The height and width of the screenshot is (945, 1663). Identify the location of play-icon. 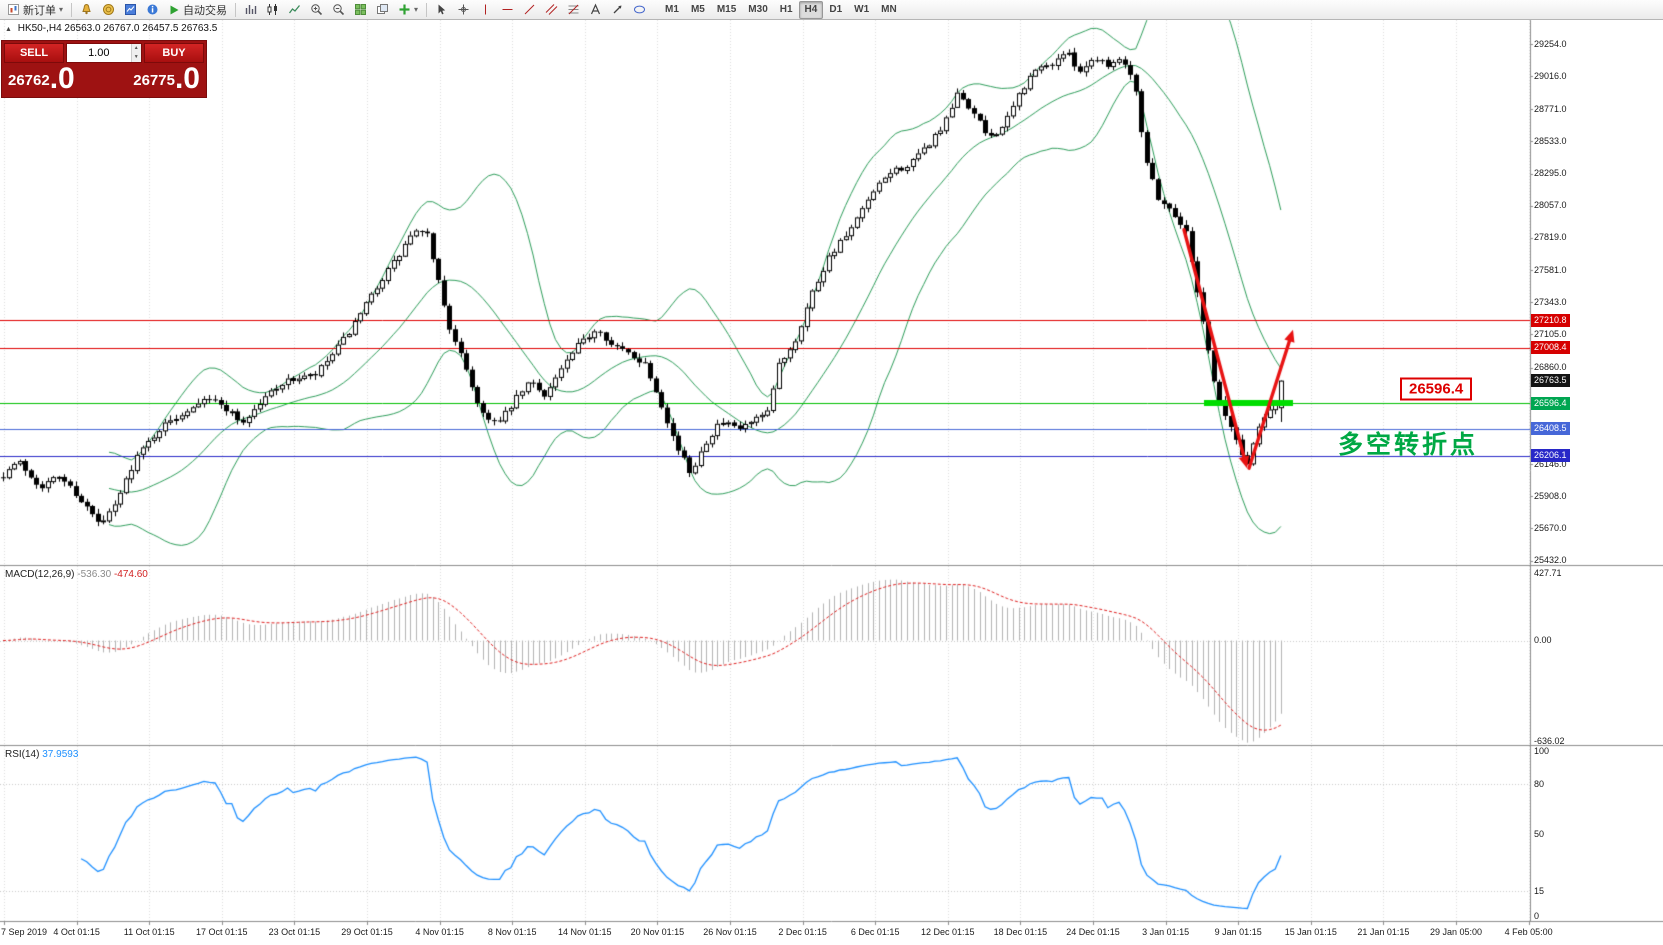
(174, 10).